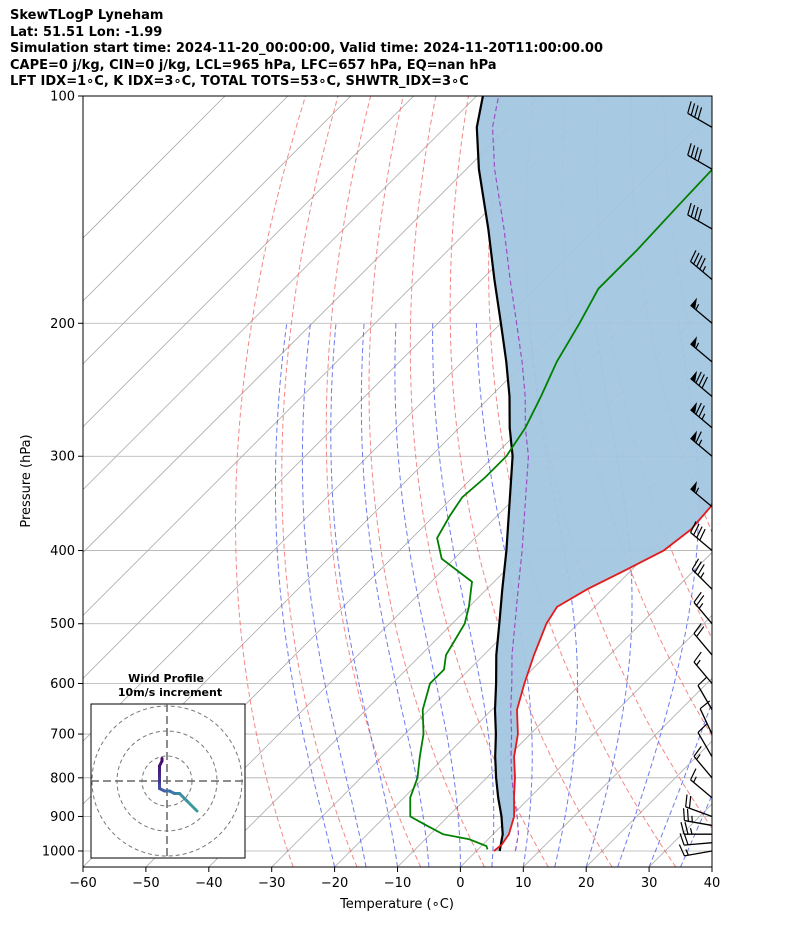  I want to click on x-tick-label: −40, so click(208, 883).